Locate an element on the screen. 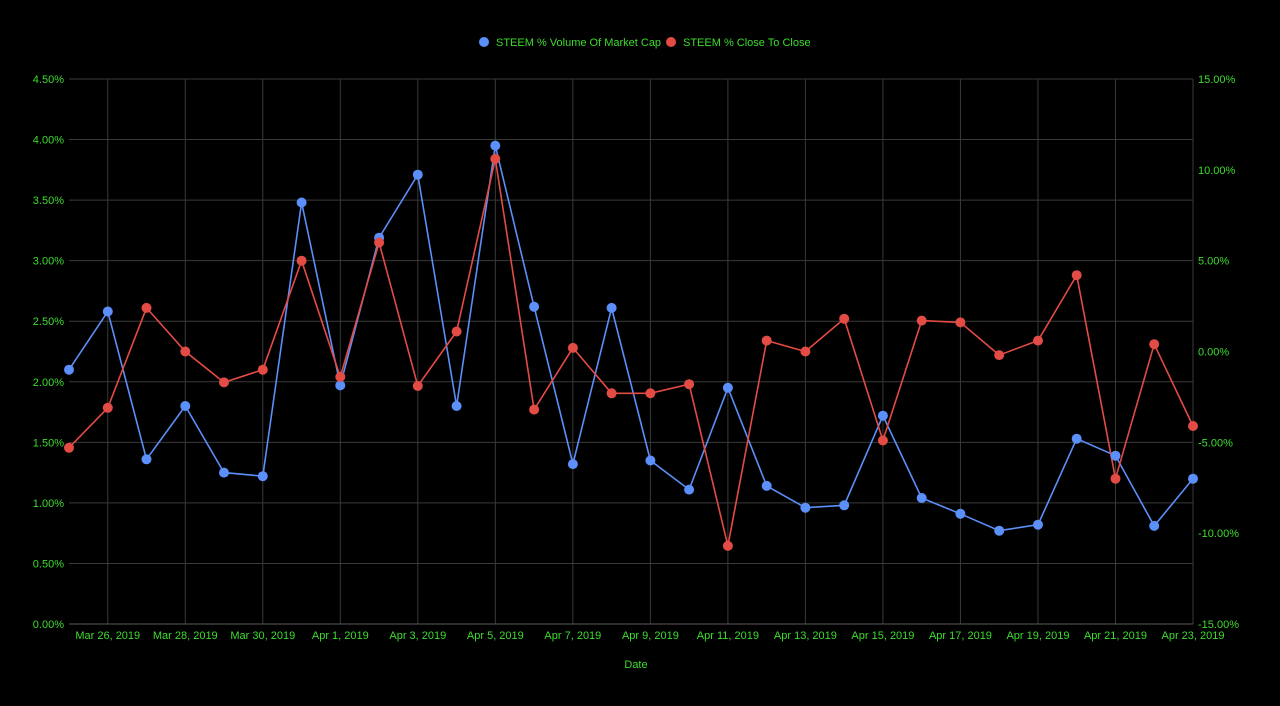 Image resolution: width=1280 pixels, height=706 pixels. y-left-tick-label: 4.50% is located at coordinates (48, 80).